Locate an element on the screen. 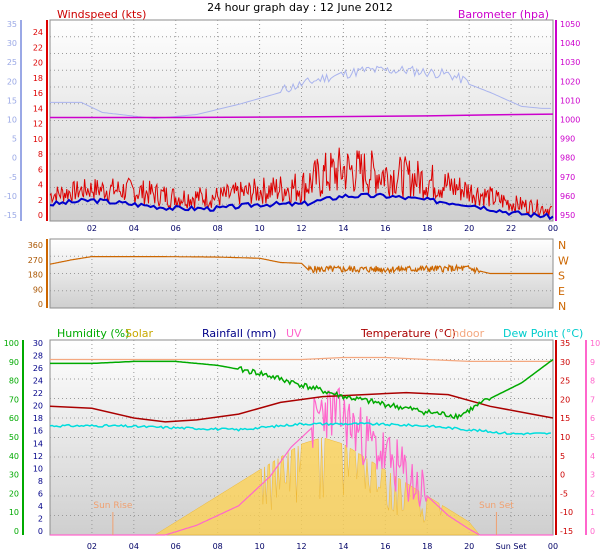 The image size is (600, 555). humidity-axis-tick: 90 is located at coordinates (14, 362).